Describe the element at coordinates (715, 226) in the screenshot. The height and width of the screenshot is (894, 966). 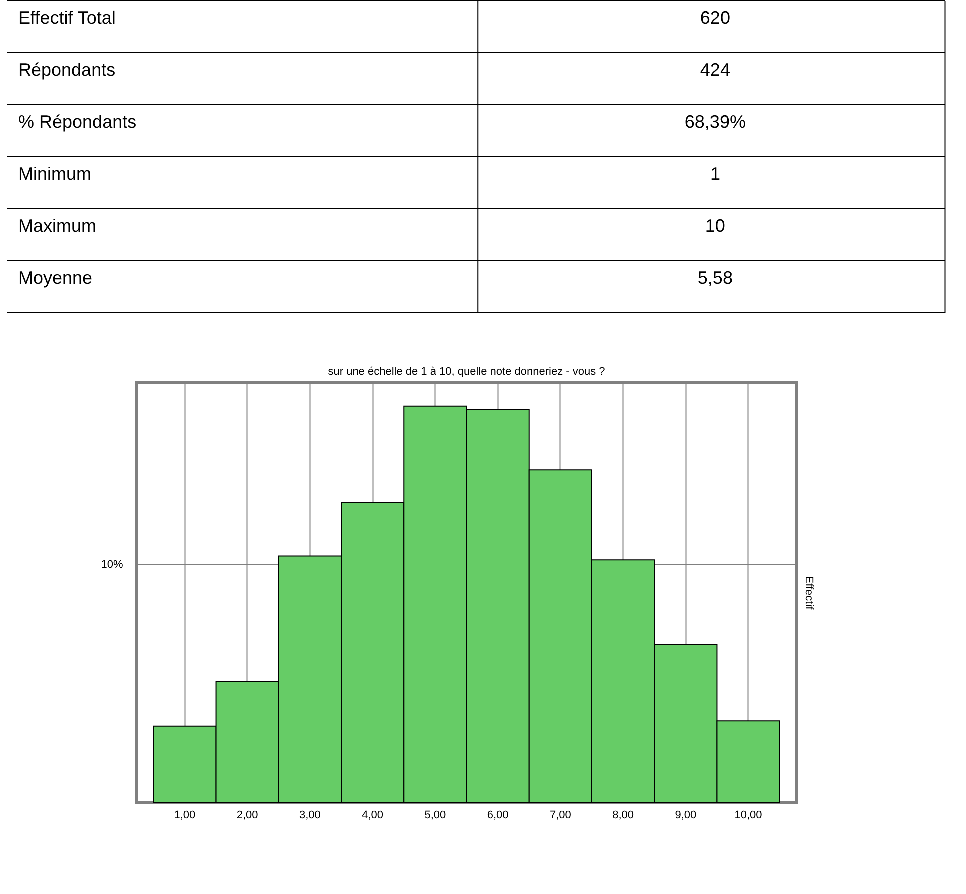
I see `text: 10` at that location.